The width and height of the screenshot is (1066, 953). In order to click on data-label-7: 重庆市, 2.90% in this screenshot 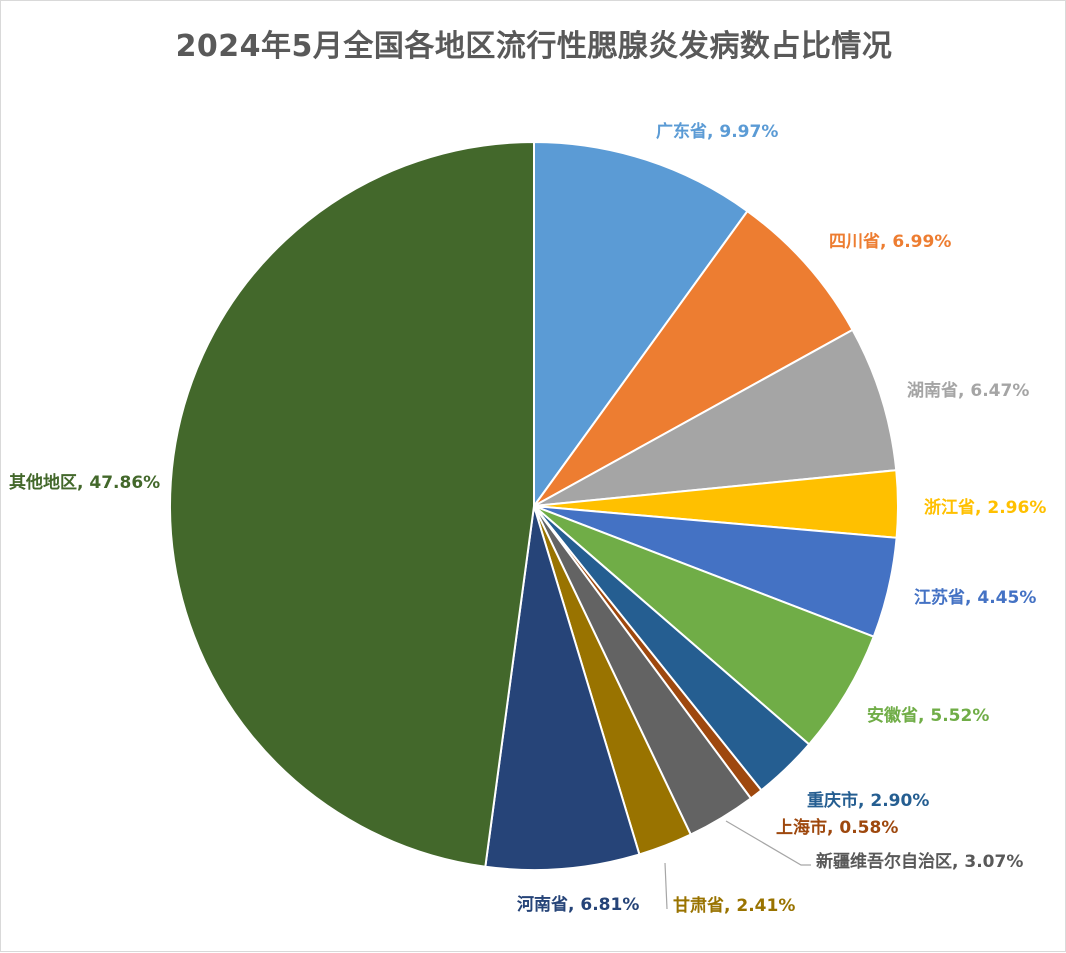, I will do `click(868, 800)`.